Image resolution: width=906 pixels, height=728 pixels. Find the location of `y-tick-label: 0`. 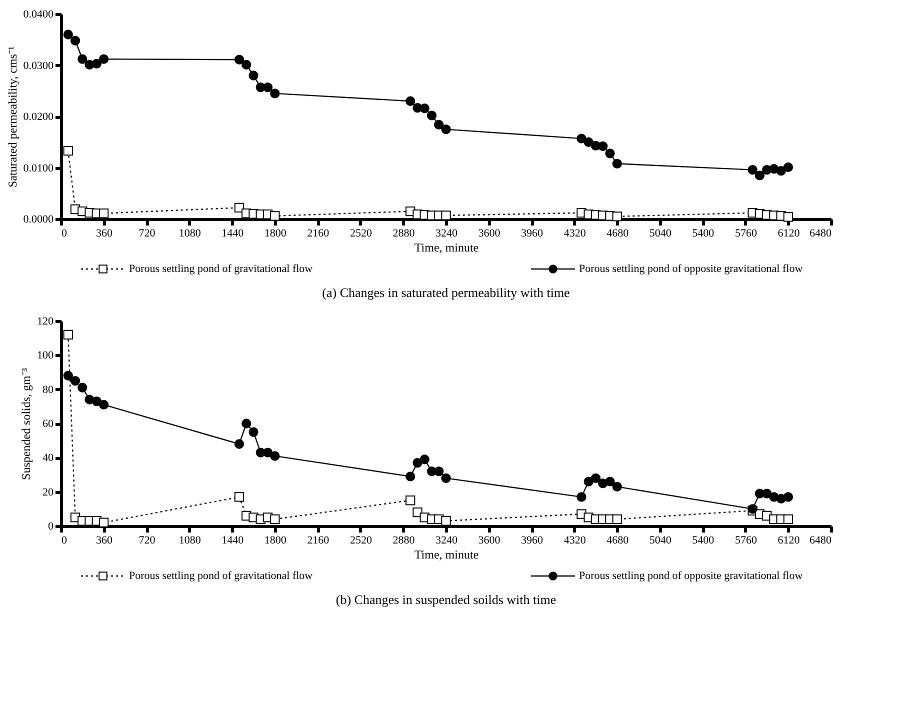

y-tick-label: 0 is located at coordinates (51, 526).